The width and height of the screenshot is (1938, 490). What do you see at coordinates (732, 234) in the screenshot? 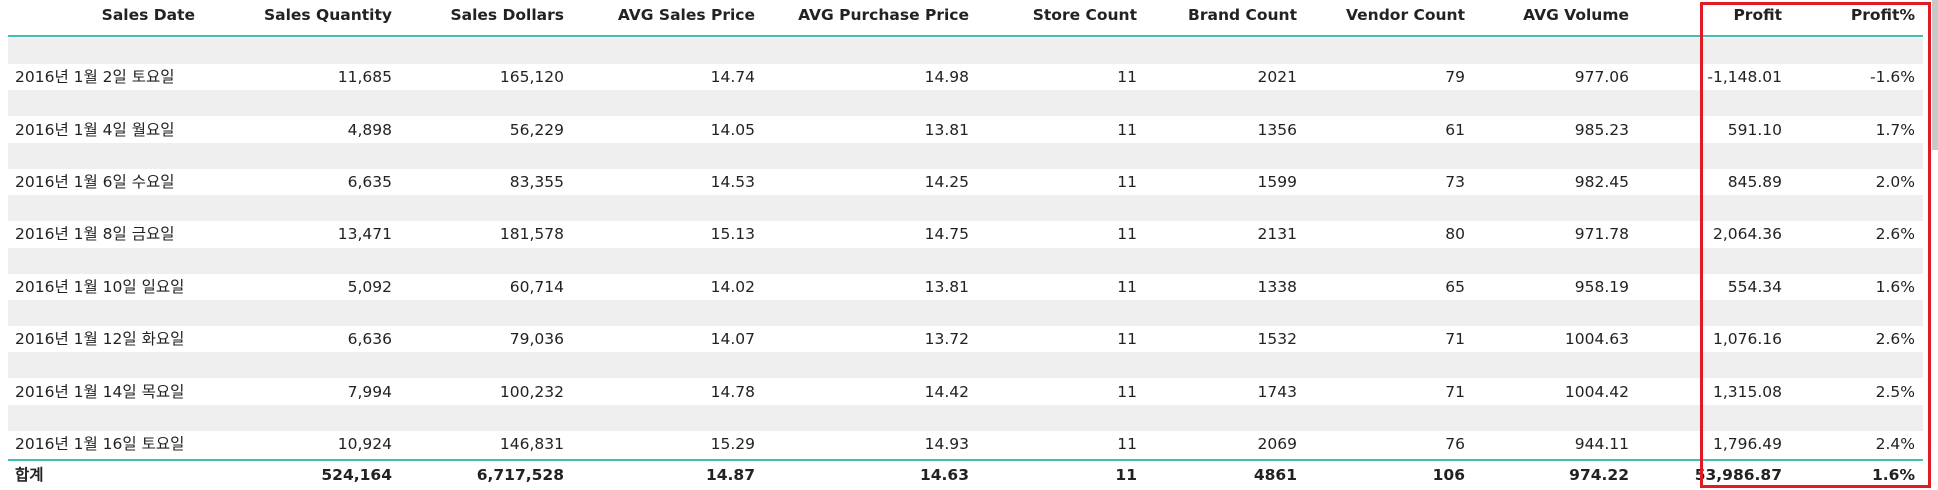
I see `value-cell: 15.13` at bounding box center [732, 234].